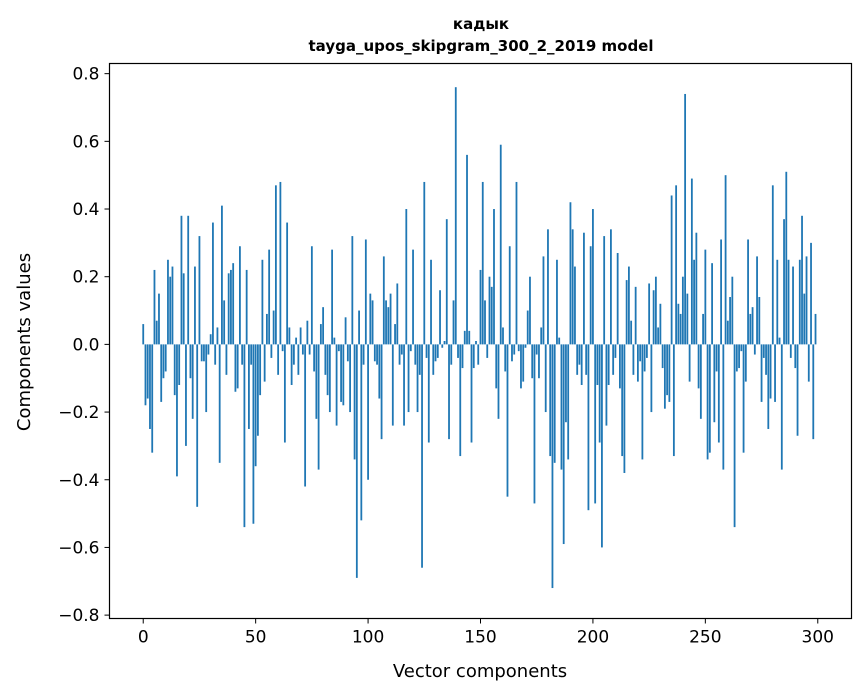  Describe the element at coordinates (78, 481) in the screenshot. I see `y-tick-label: −0.4` at that location.